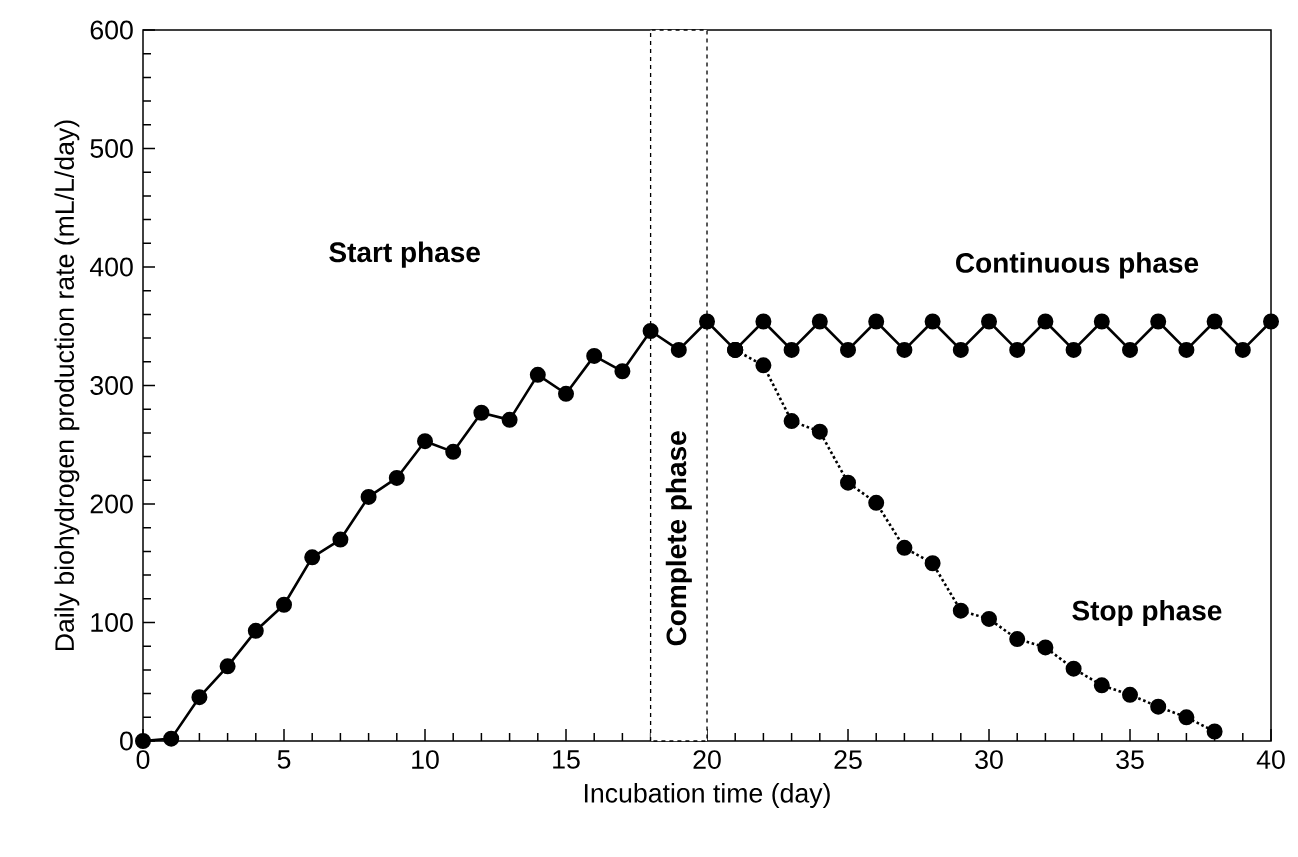 This screenshot has width=1298, height=857. I want to click on y-tick-label: 400, so click(111, 267).